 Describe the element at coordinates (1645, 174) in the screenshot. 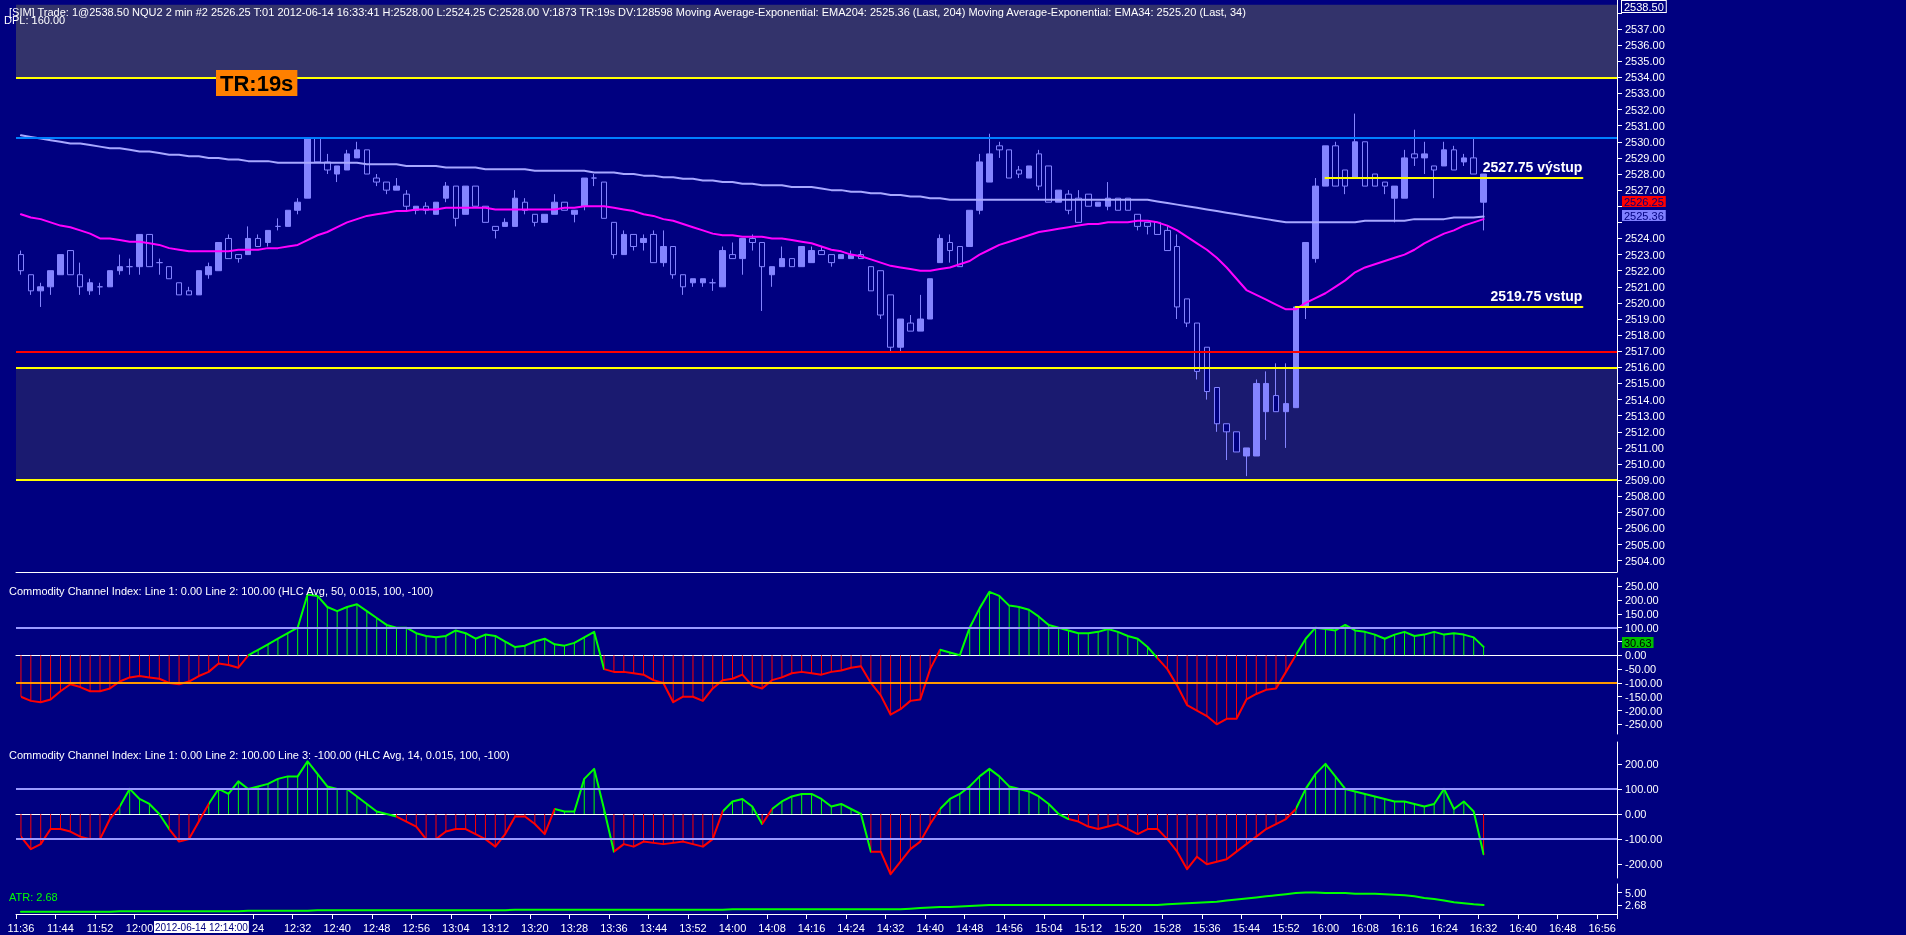

I see `y-tick-label: 2528.00` at that location.